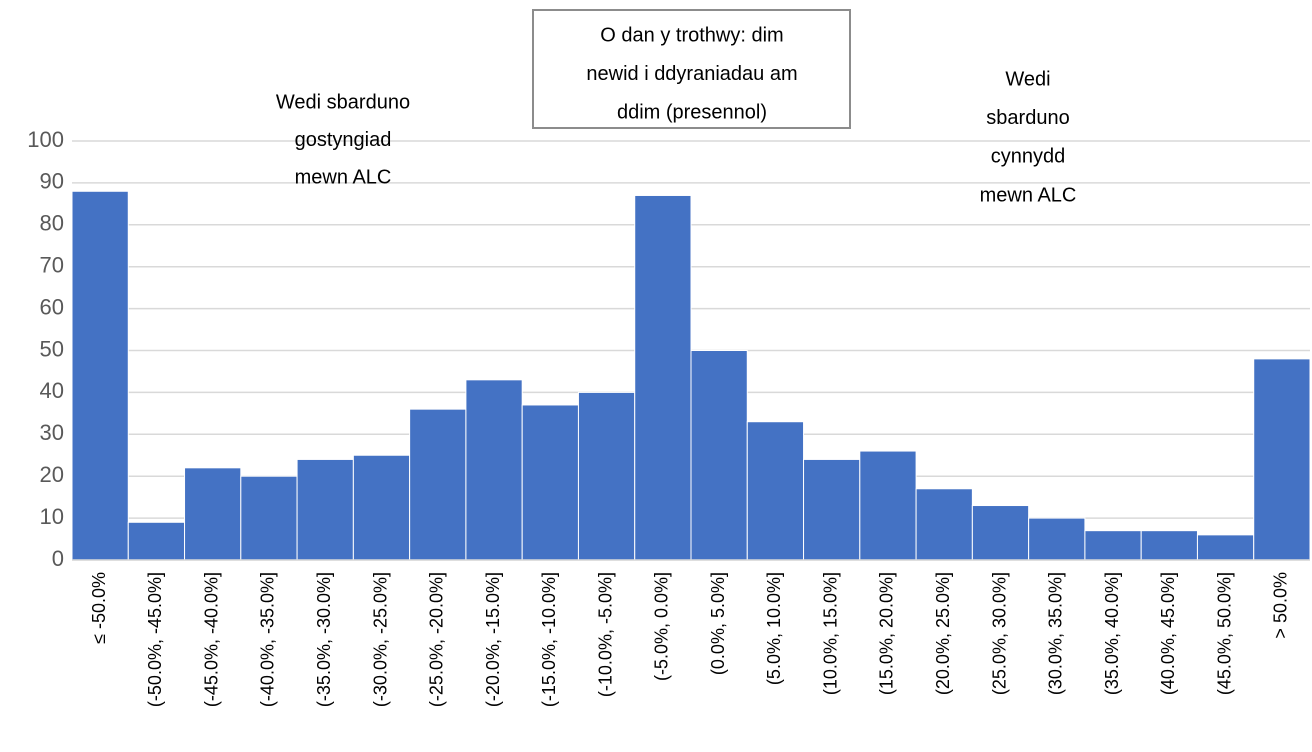  I want to click on x-tick-label: (10.0%, 15.0%], so click(830, 633).